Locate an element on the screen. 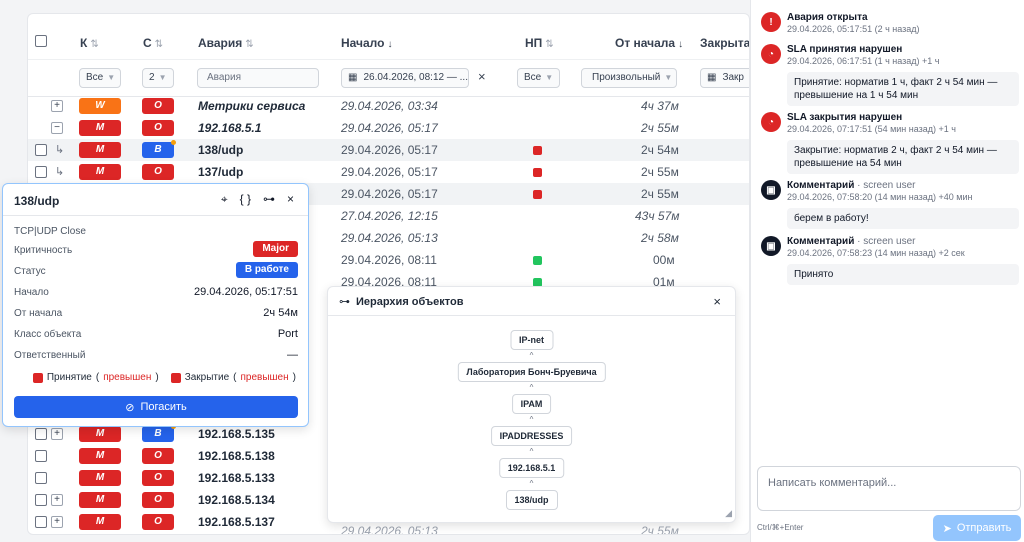  detail-start: Начало 29.04.2026, 05:17:51 is located at coordinates (156, 292).